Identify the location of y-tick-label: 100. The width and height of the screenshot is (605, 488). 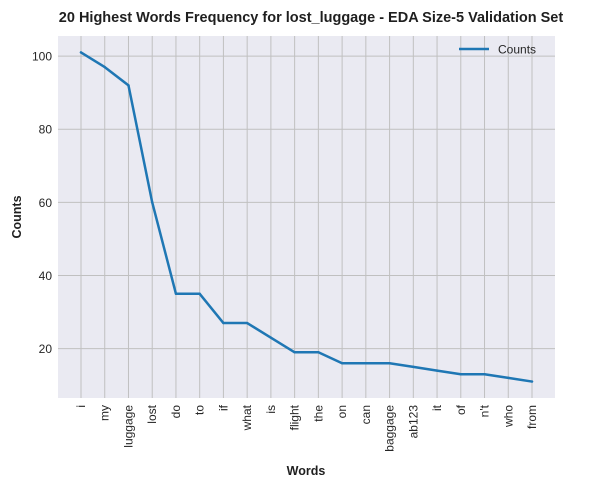
(42, 57).